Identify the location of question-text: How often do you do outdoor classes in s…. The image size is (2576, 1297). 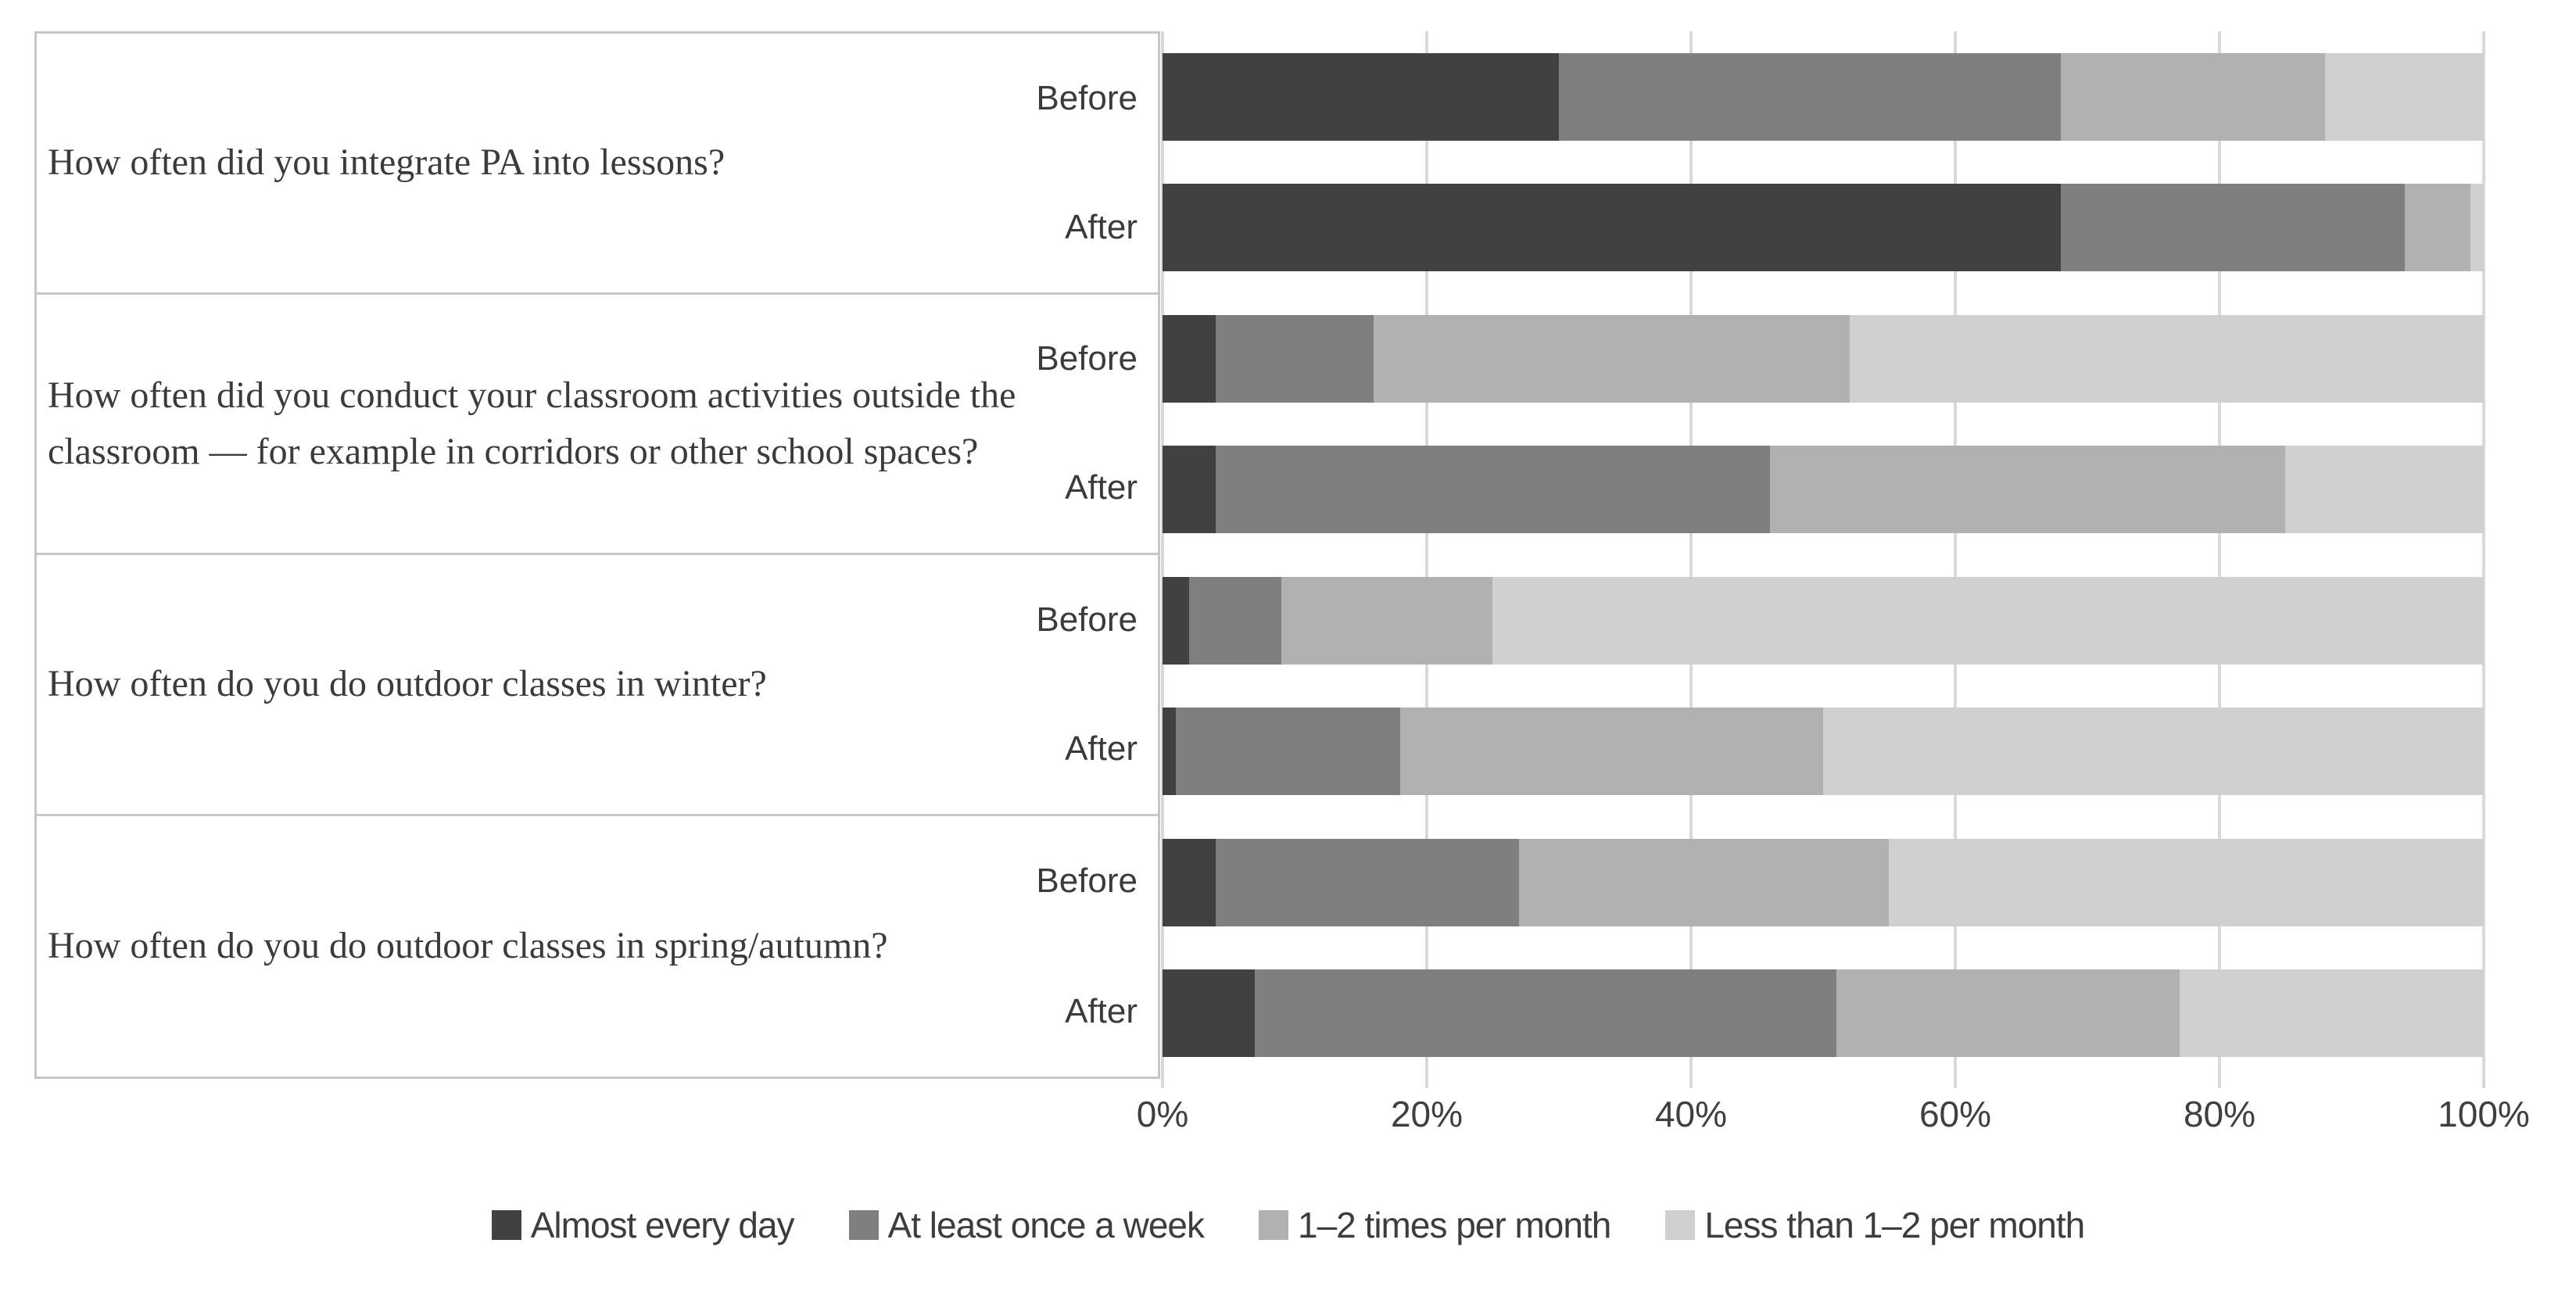
(468, 946).